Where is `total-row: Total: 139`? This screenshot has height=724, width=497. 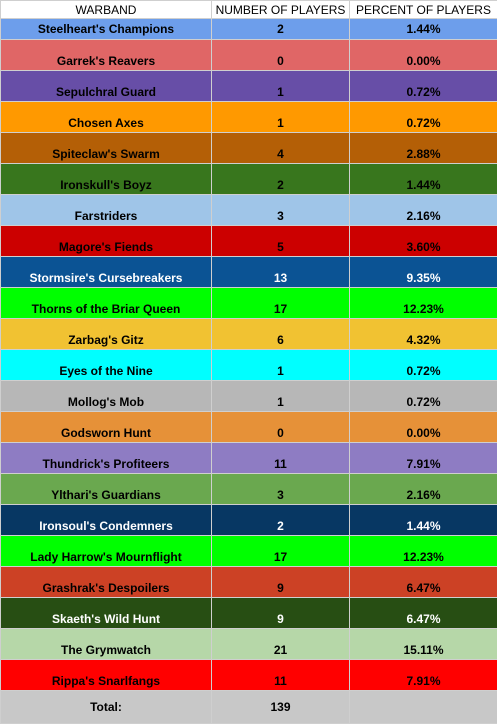
total-row: Total: 139 is located at coordinates (249, 707).